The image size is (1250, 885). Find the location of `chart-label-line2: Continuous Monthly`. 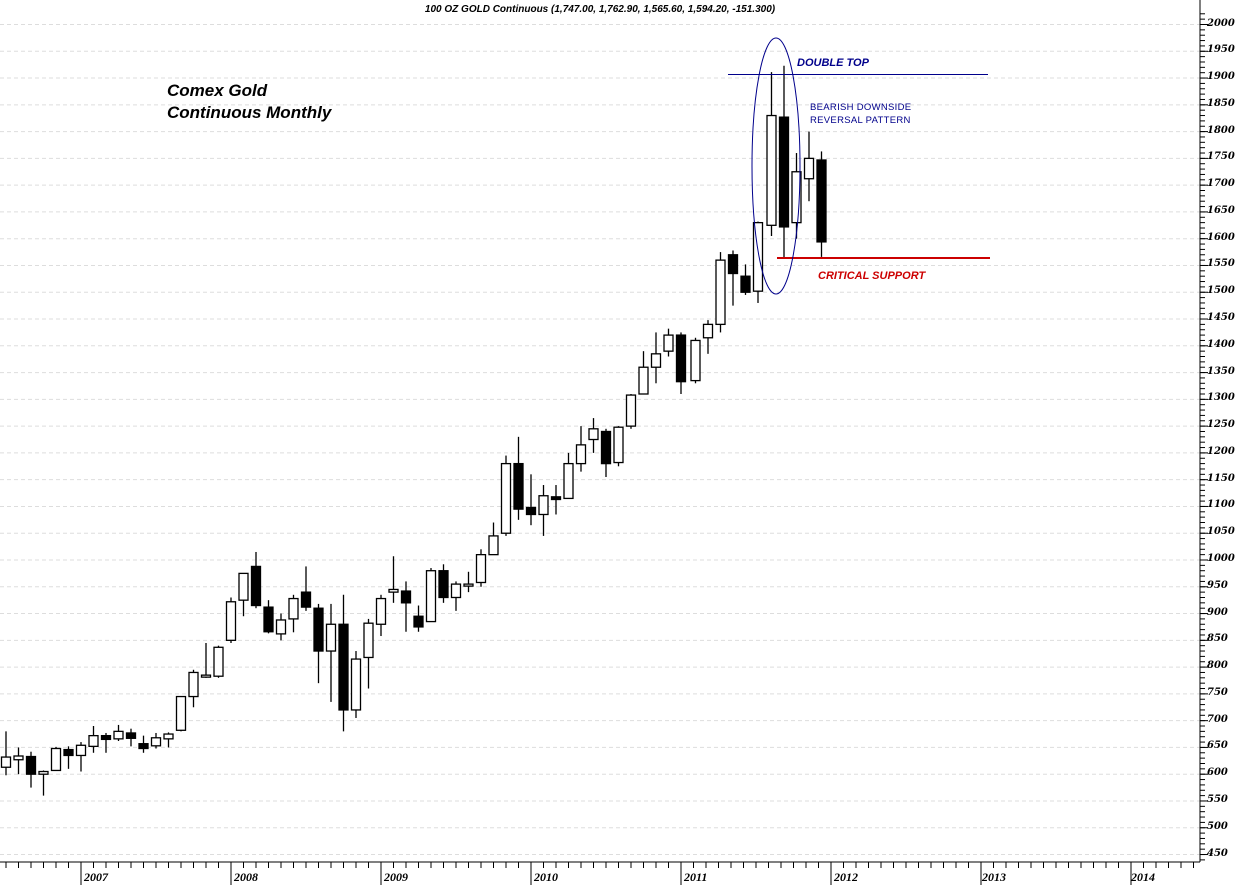

chart-label-line2: Continuous Monthly is located at coordinates (249, 112).